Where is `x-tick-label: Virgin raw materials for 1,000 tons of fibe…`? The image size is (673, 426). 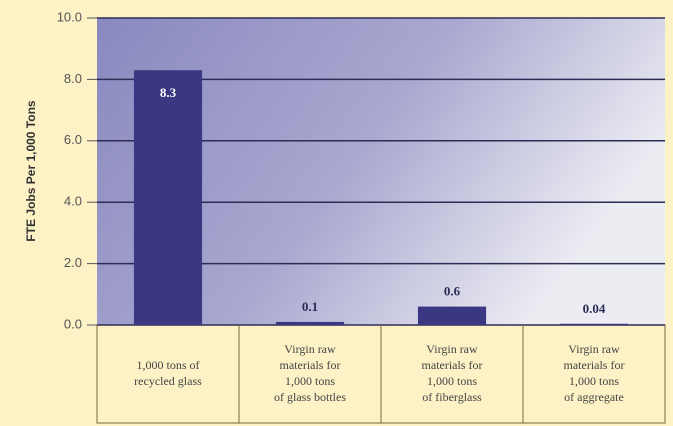
x-tick-label: Virgin raw materials for 1,000 tons of fibe… is located at coordinates (452, 373).